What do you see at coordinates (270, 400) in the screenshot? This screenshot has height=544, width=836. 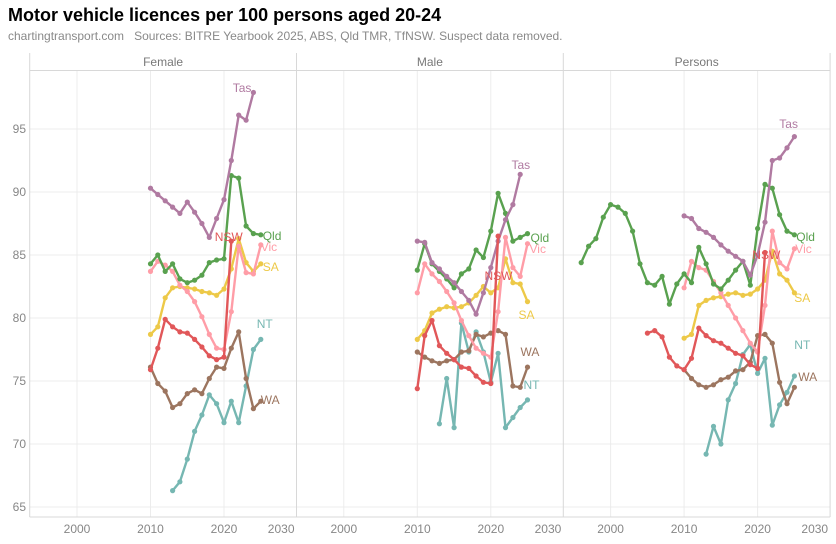 I see `series-label-female-wa: WA` at bounding box center [270, 400].